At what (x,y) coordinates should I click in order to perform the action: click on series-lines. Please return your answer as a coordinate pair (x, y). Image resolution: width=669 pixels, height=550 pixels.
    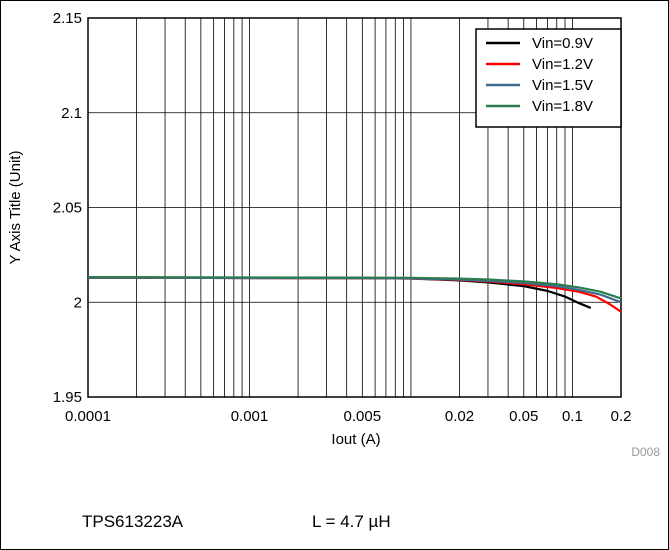
    Looking at the image, I should click on (354, 294).